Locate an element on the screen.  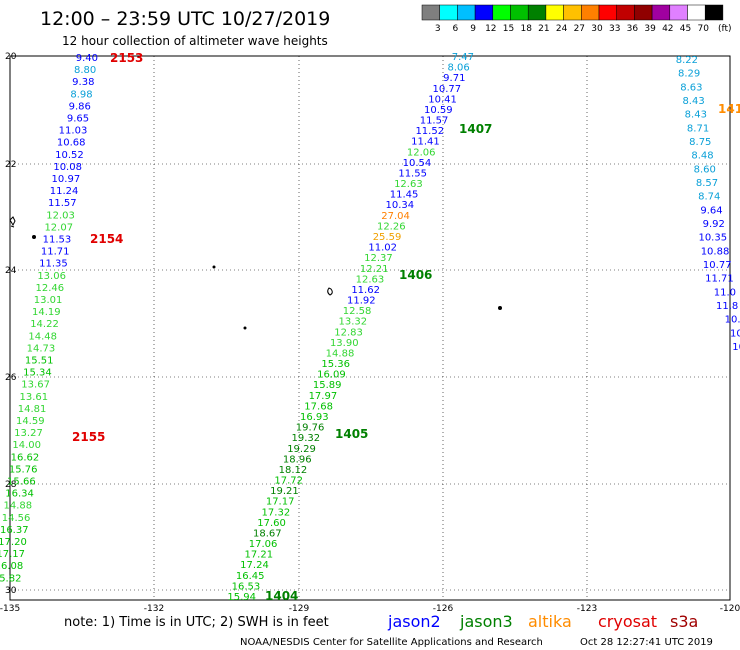
wave-height-value: 11.03 is located at coordinates (73, 131).